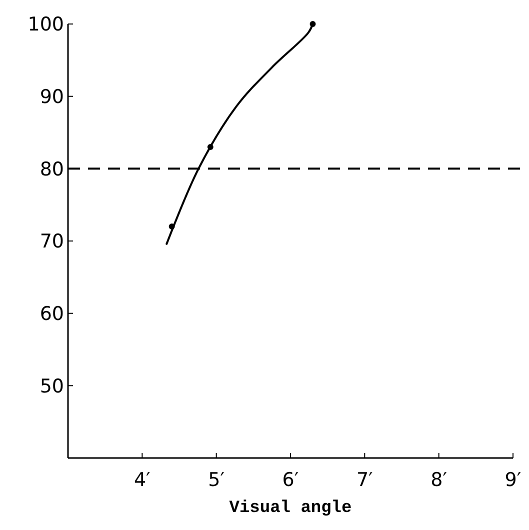 Image resolution: width=529 pixels, height=530 pixels. What do you see at coordinates (439, 480) in the screenshot?
I see `x-tick-label: 8′` at bounding box center [439, 480].